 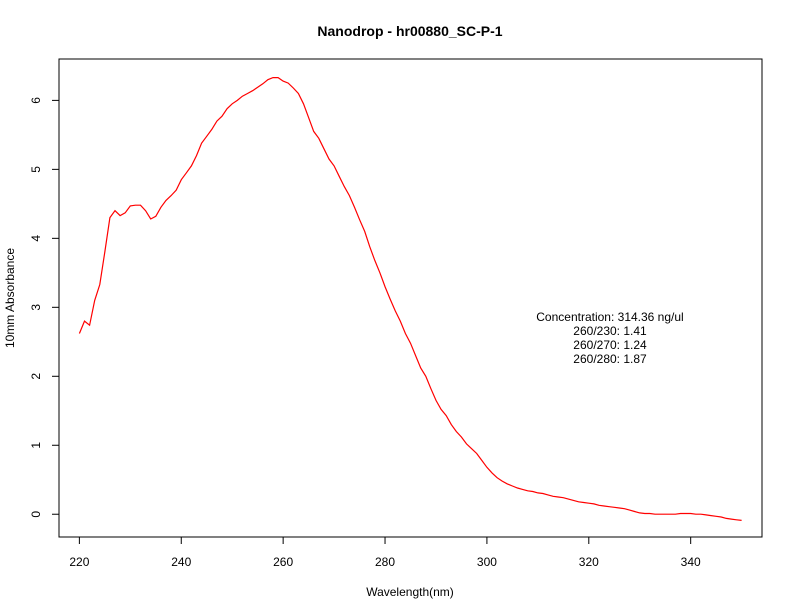 I want to click on x-tick-label: 340, so click(x=691, y=562).